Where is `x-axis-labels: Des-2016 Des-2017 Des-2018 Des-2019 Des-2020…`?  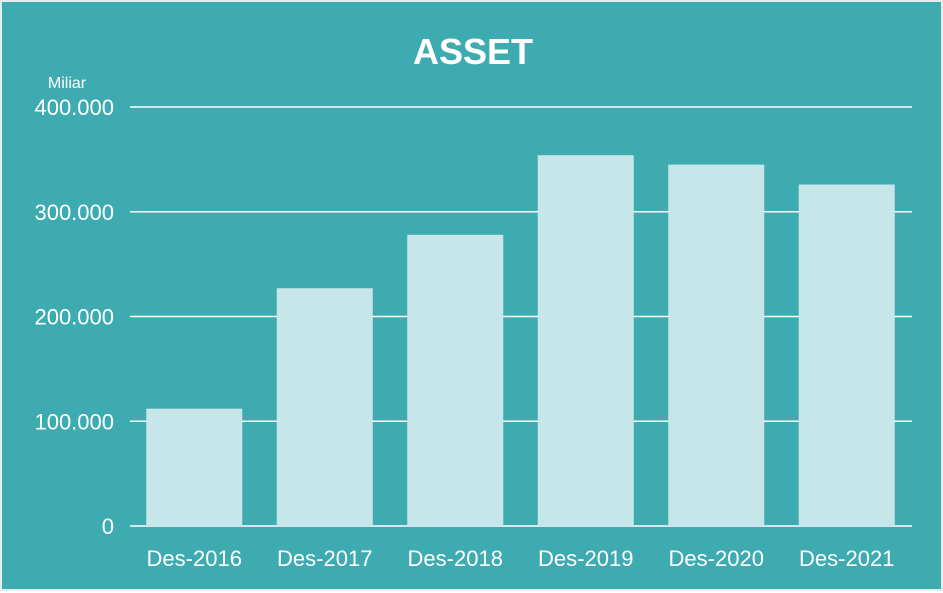 x-axis-labels: Des-2016 Des-2017 Des-2018 Des-2019 Des-2020… is located at coordinates (521, 558).